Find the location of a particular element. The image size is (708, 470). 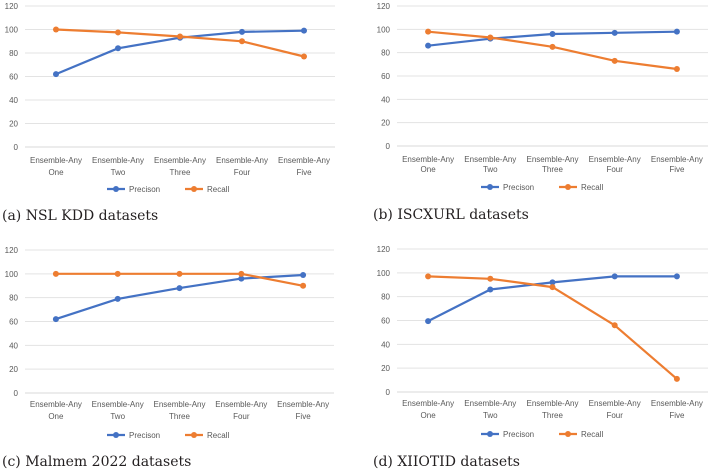

chart-caption: (d) XIIOTID datasets is located at coordinates (446, 462).